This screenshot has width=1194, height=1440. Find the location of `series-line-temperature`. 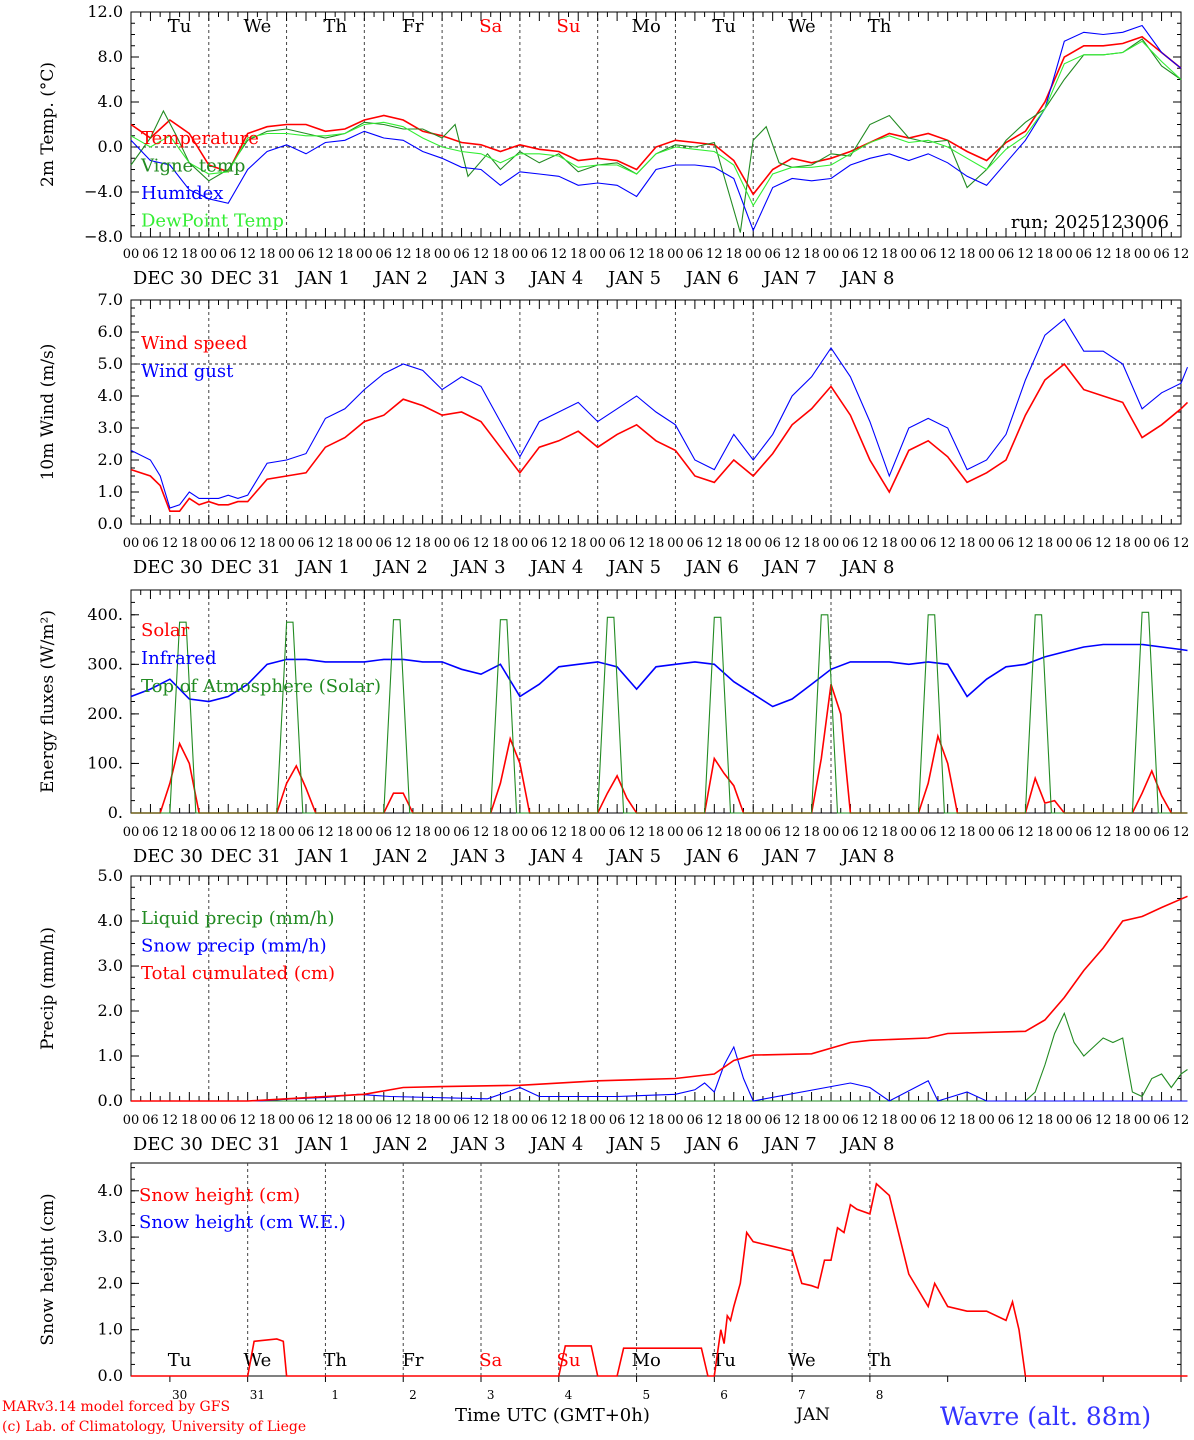

series-line-temperature is located at coordinates (656, 115).